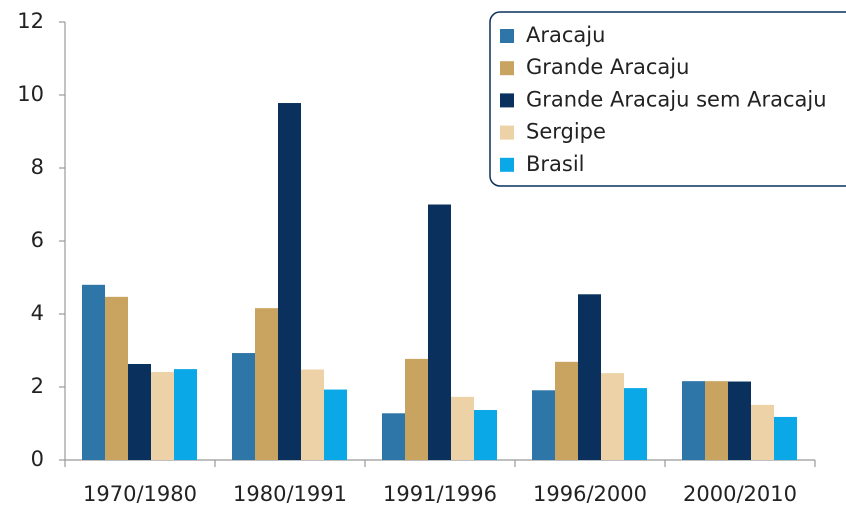 Image resolution: width=846 pixels, height=505 pixels. What do you see at coordinates (555, 164) in the screenshot?
I see `legend-label: Brasil` at bounding box center [555, 164].